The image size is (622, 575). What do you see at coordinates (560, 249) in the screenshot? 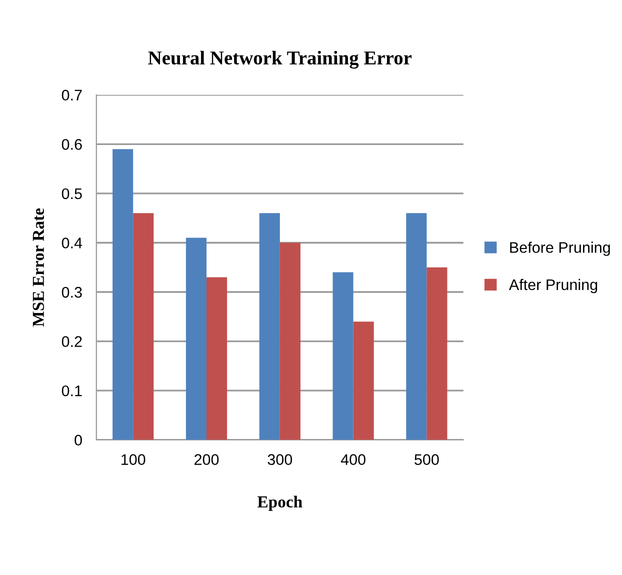
I see `legend-label: Before Pruning` at bounding box center [560, 249].